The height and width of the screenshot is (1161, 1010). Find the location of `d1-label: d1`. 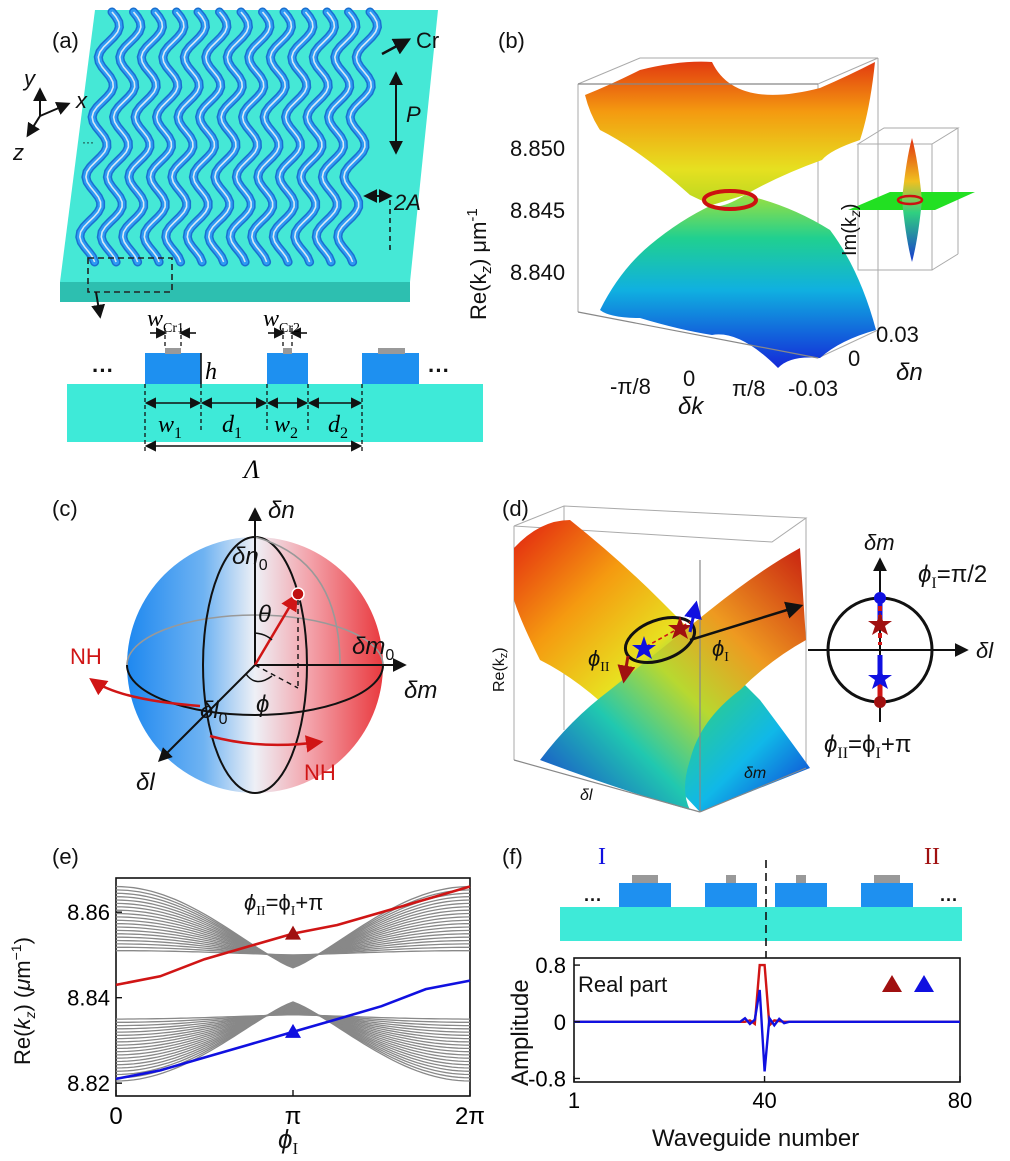

d1-label: d1 is located at coordinates (232, 427).